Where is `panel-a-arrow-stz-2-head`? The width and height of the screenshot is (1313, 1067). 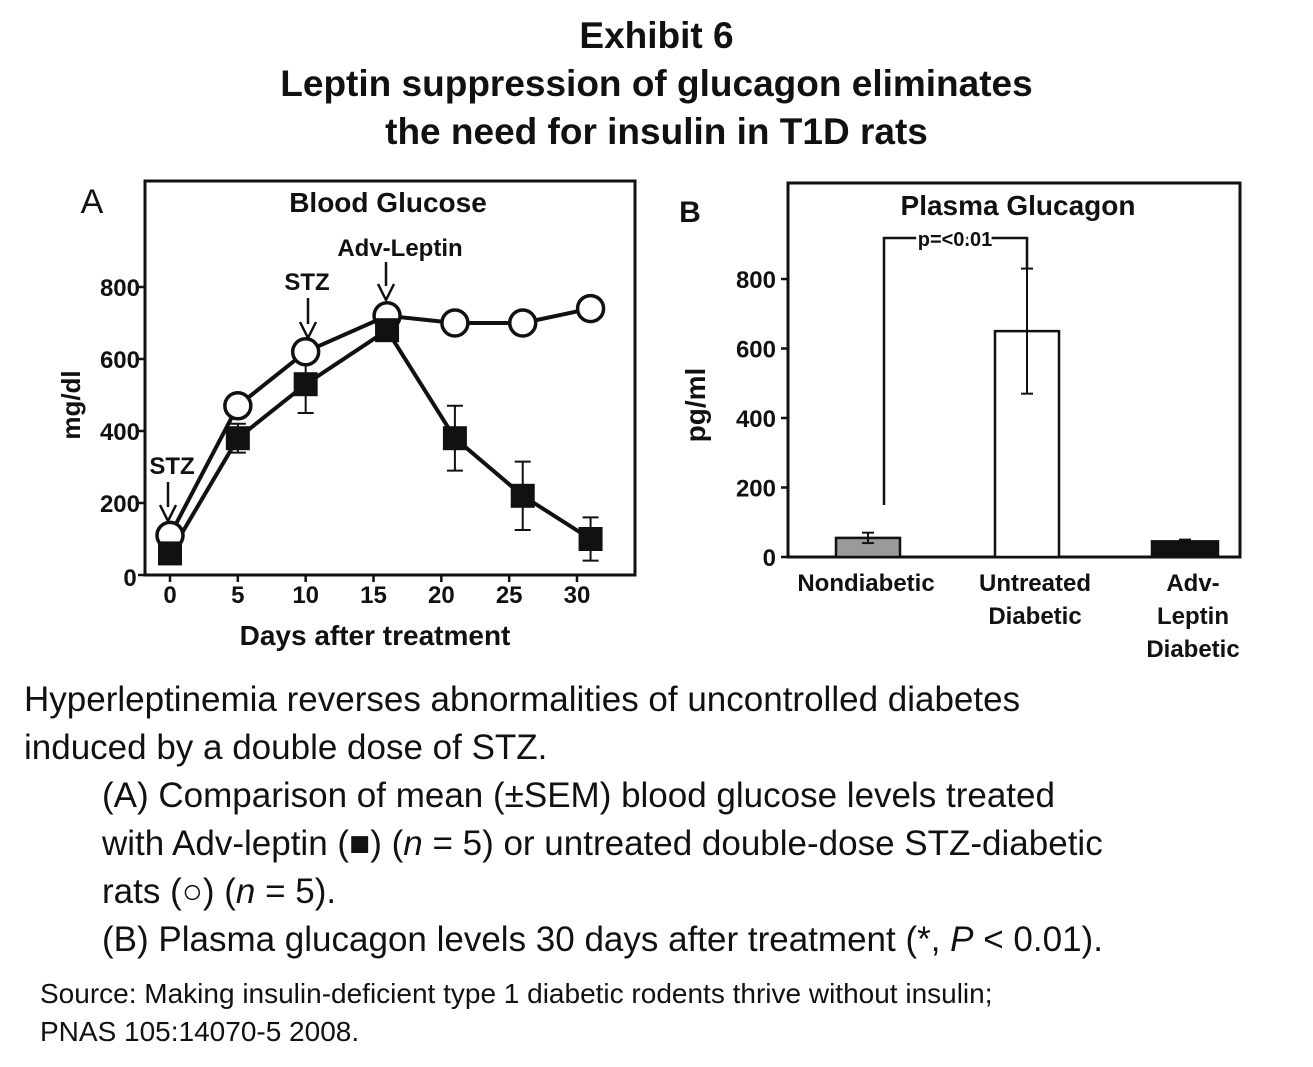
panel-a-arrow-stz-2-head is located at coordinates (308, 331).